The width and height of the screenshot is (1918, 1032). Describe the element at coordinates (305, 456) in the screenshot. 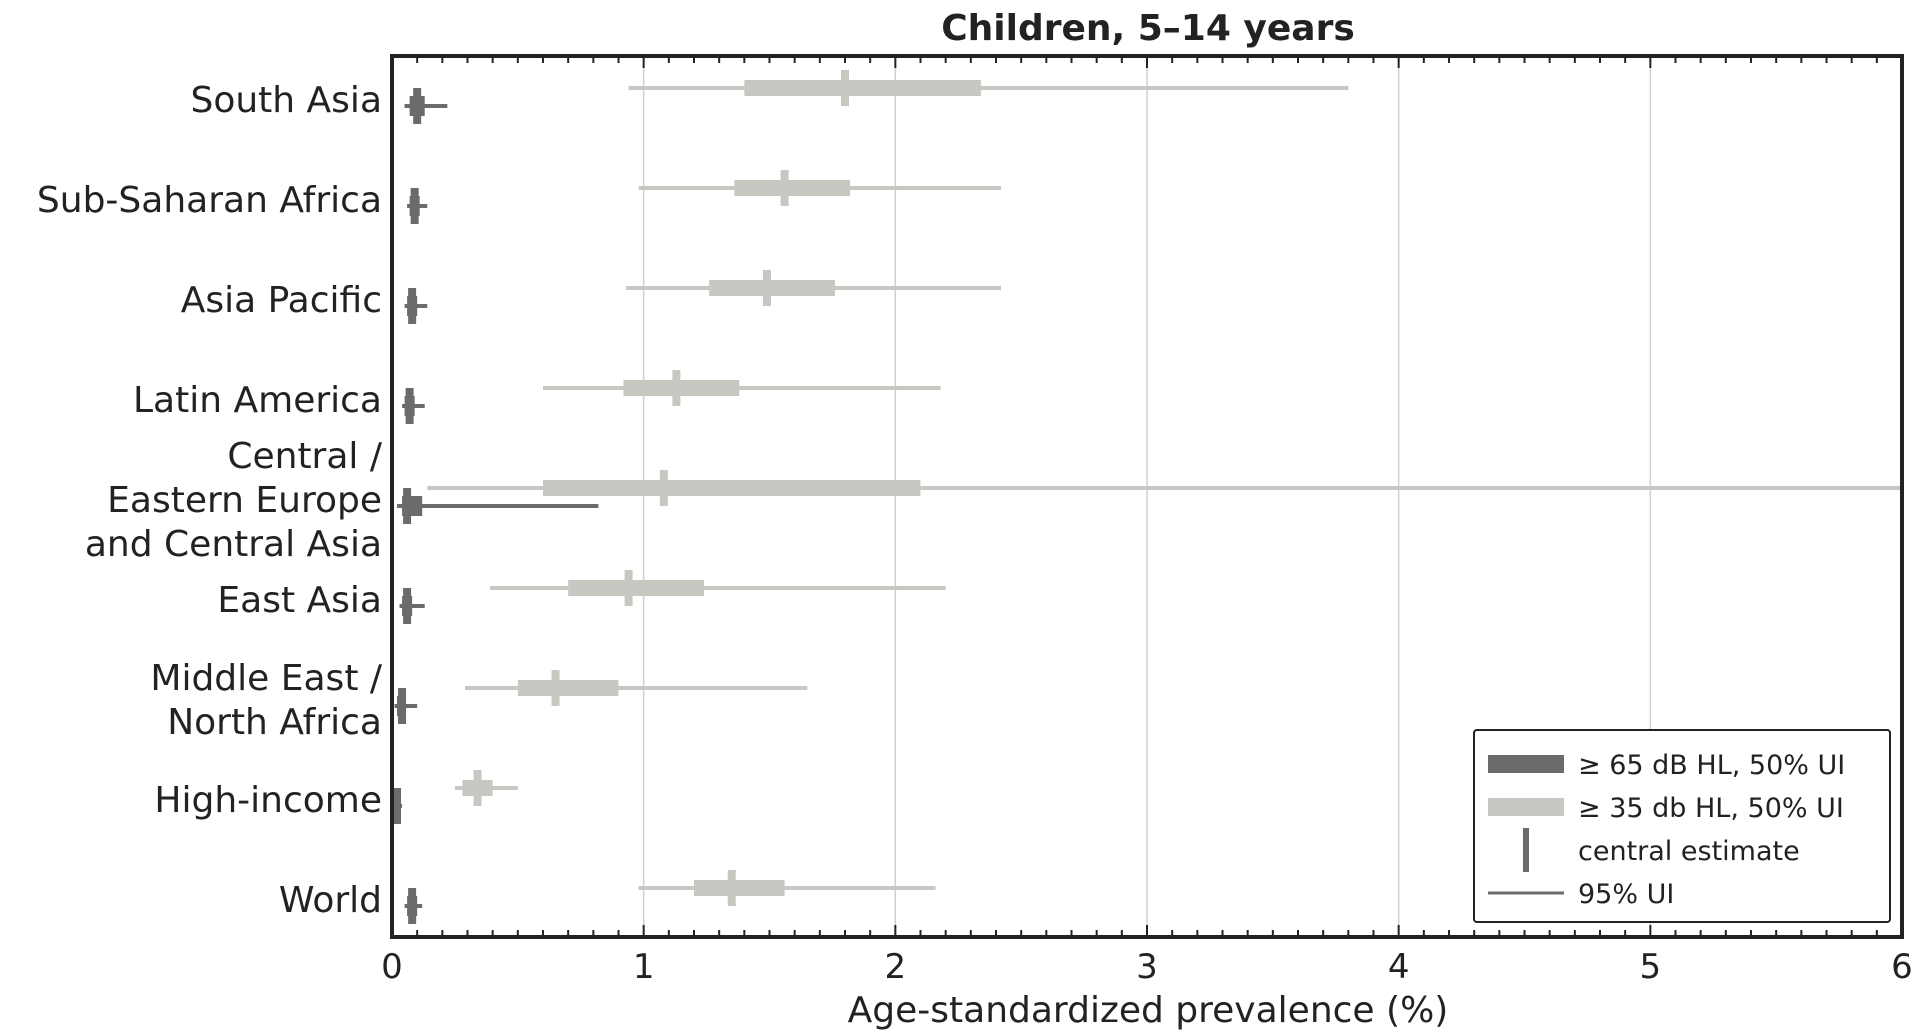

I see `y-category-label-line: Central /` at that location.